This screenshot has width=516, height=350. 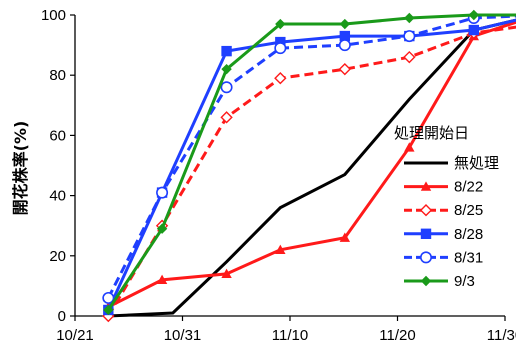 What do you see at coordinates (53, 166) in the screenshot?
I see `y-tick-labels: 0 20 40 60 80 100` at bounding box center [53, 166].